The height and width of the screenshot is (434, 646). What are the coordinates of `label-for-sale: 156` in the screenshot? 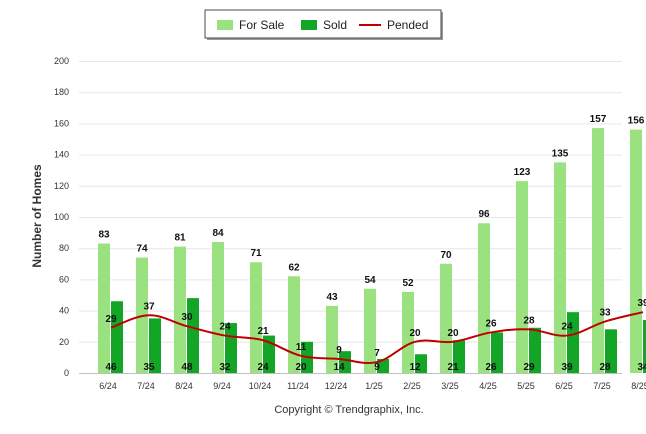 It's located at (636, 121).